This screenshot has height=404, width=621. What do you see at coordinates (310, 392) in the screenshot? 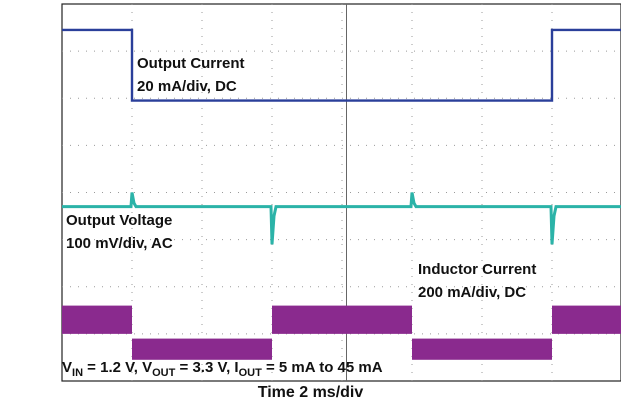
I see `x-axis-label: Time 2 ms/div` at bounding box center [310, 392].